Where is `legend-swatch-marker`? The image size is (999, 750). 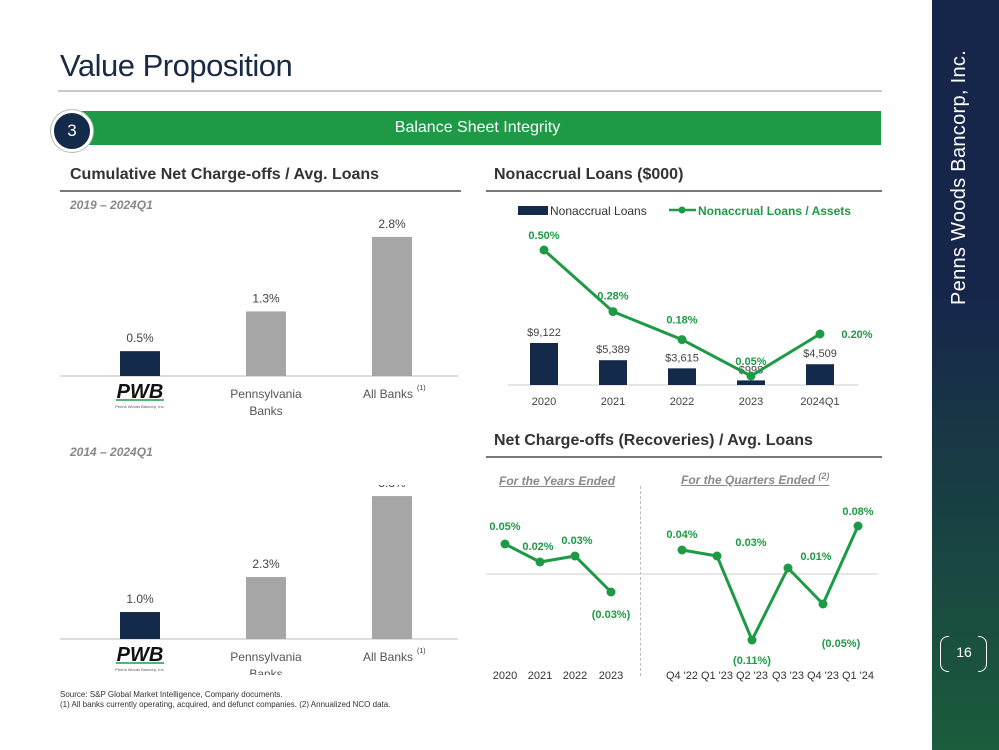
legend-swatch-marker is located at coordinates (682, 210).